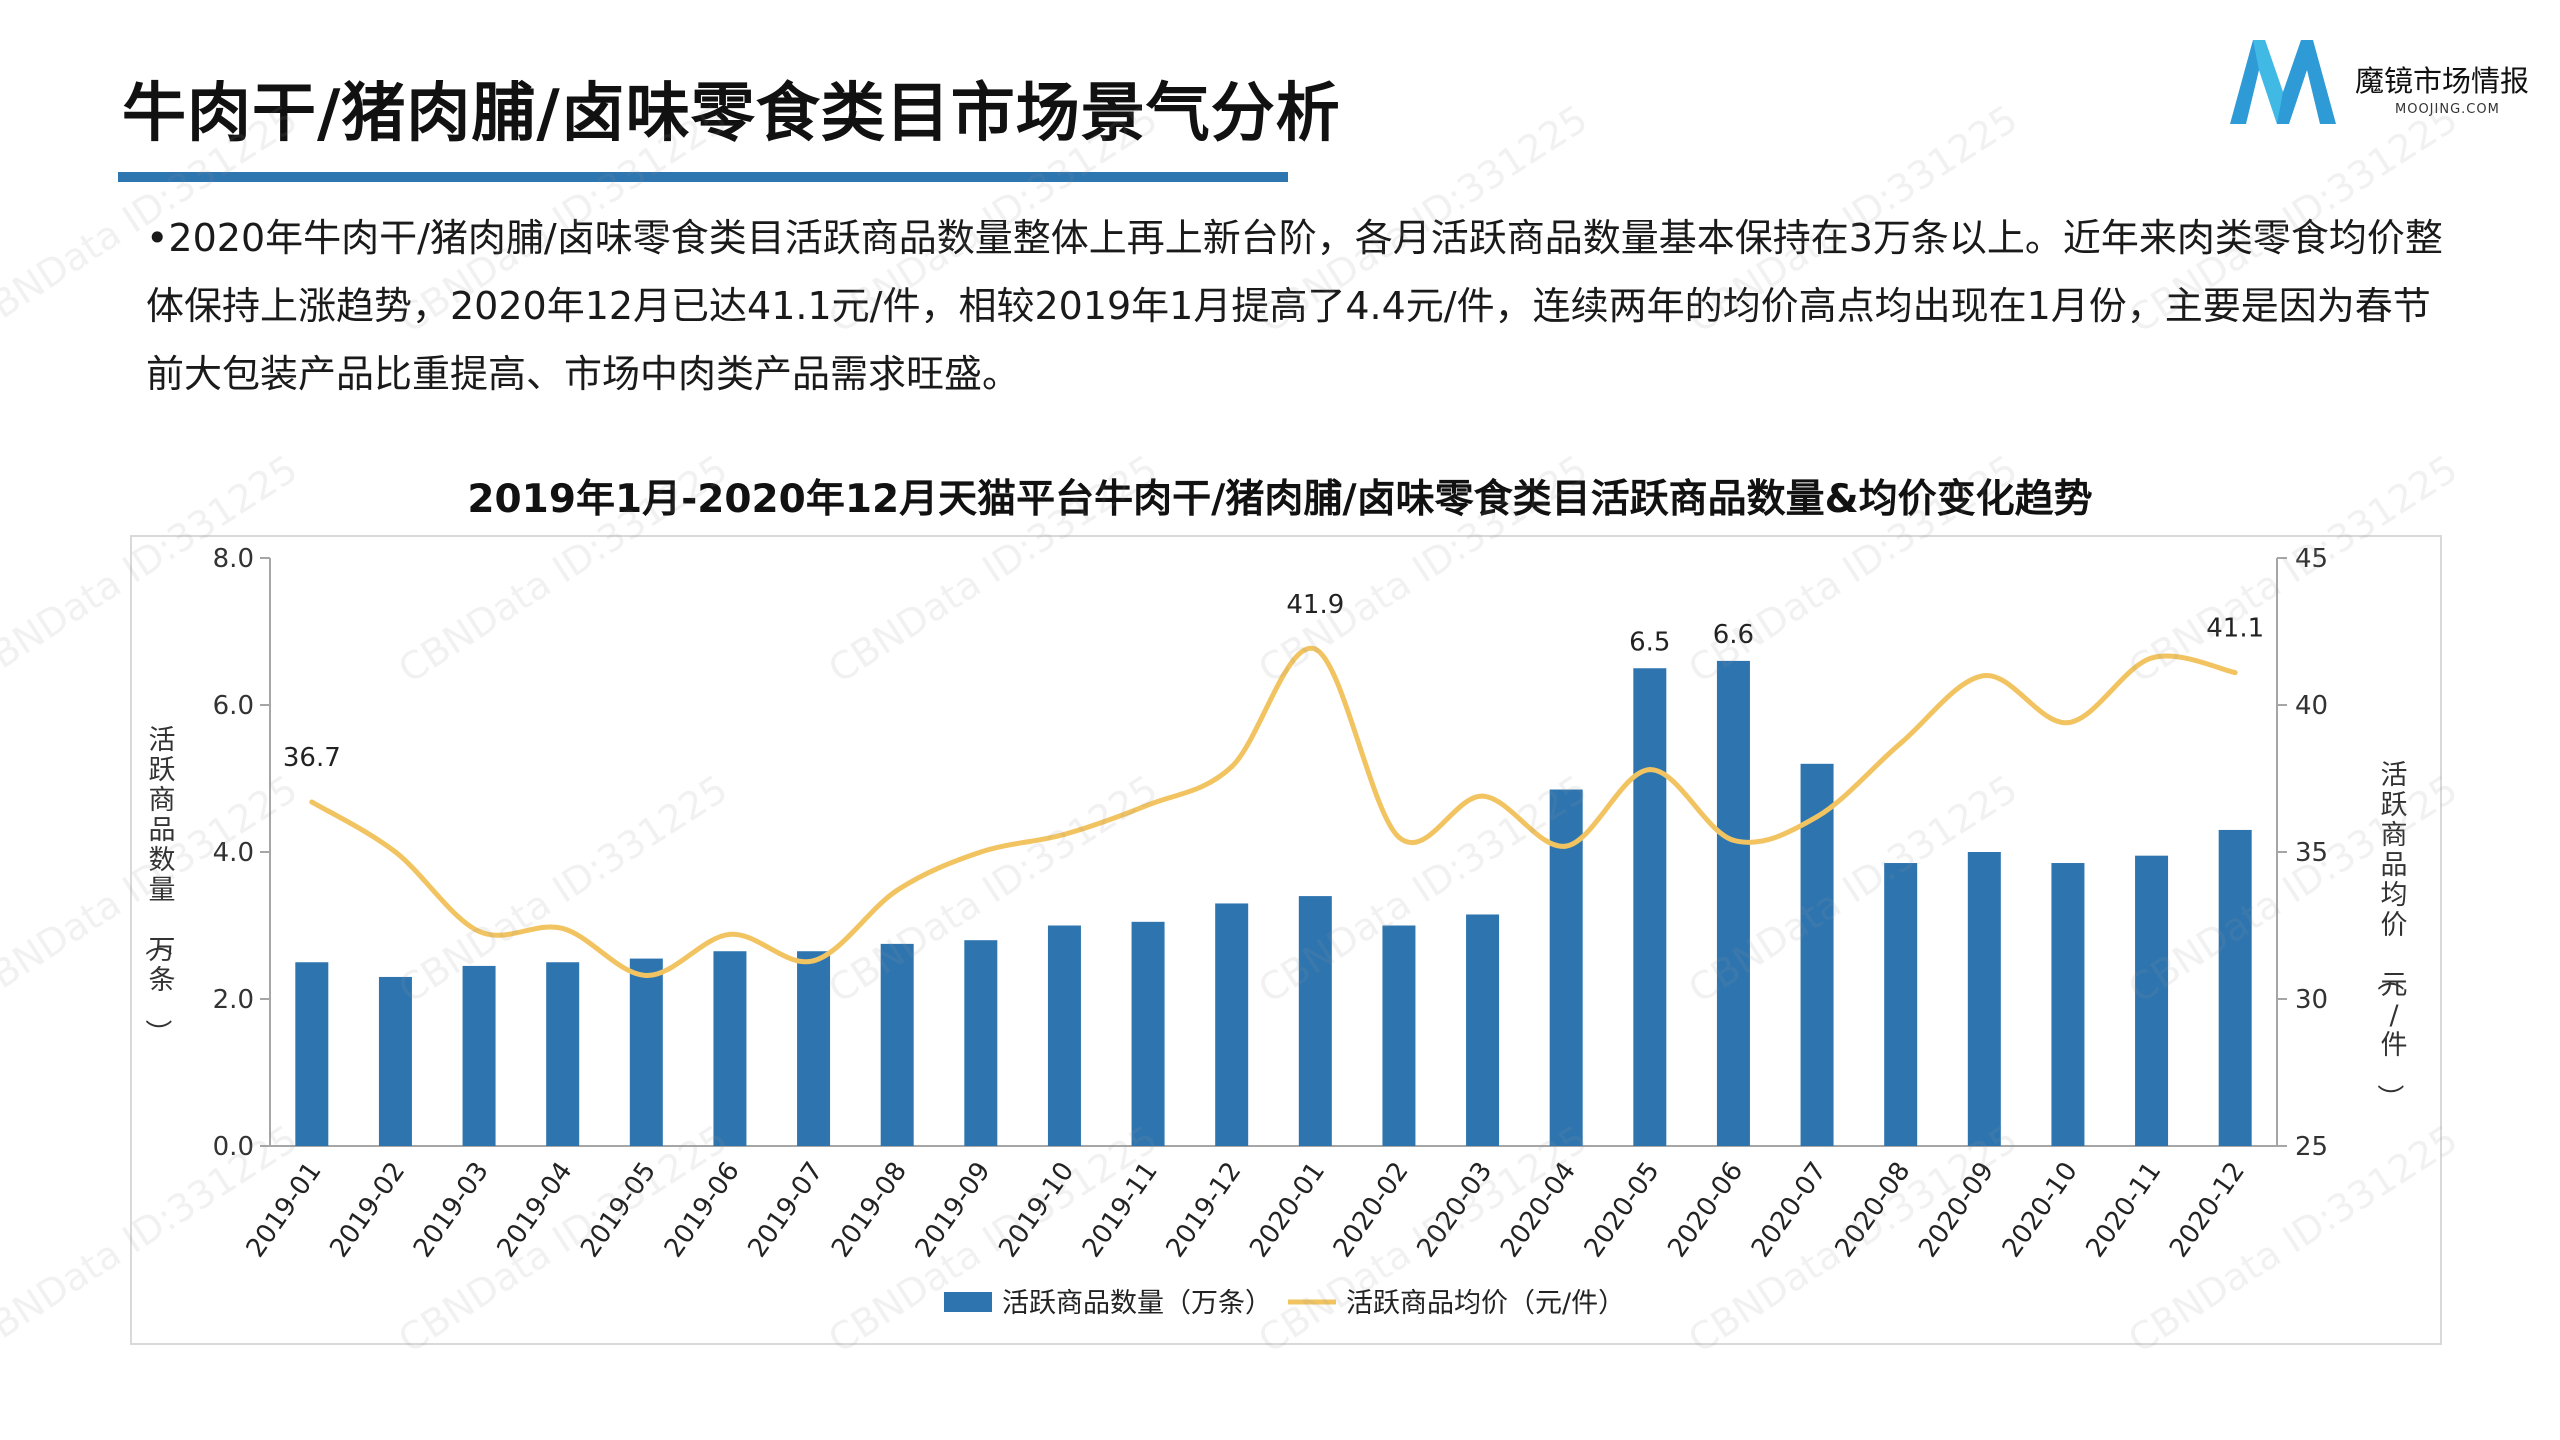 Image resolution: width=2560 pixels, height=1440 pixels. Describe the element at coordinates (953, 1210) in the screenshot. I see `x-tick-label: 2019-09` at that location.